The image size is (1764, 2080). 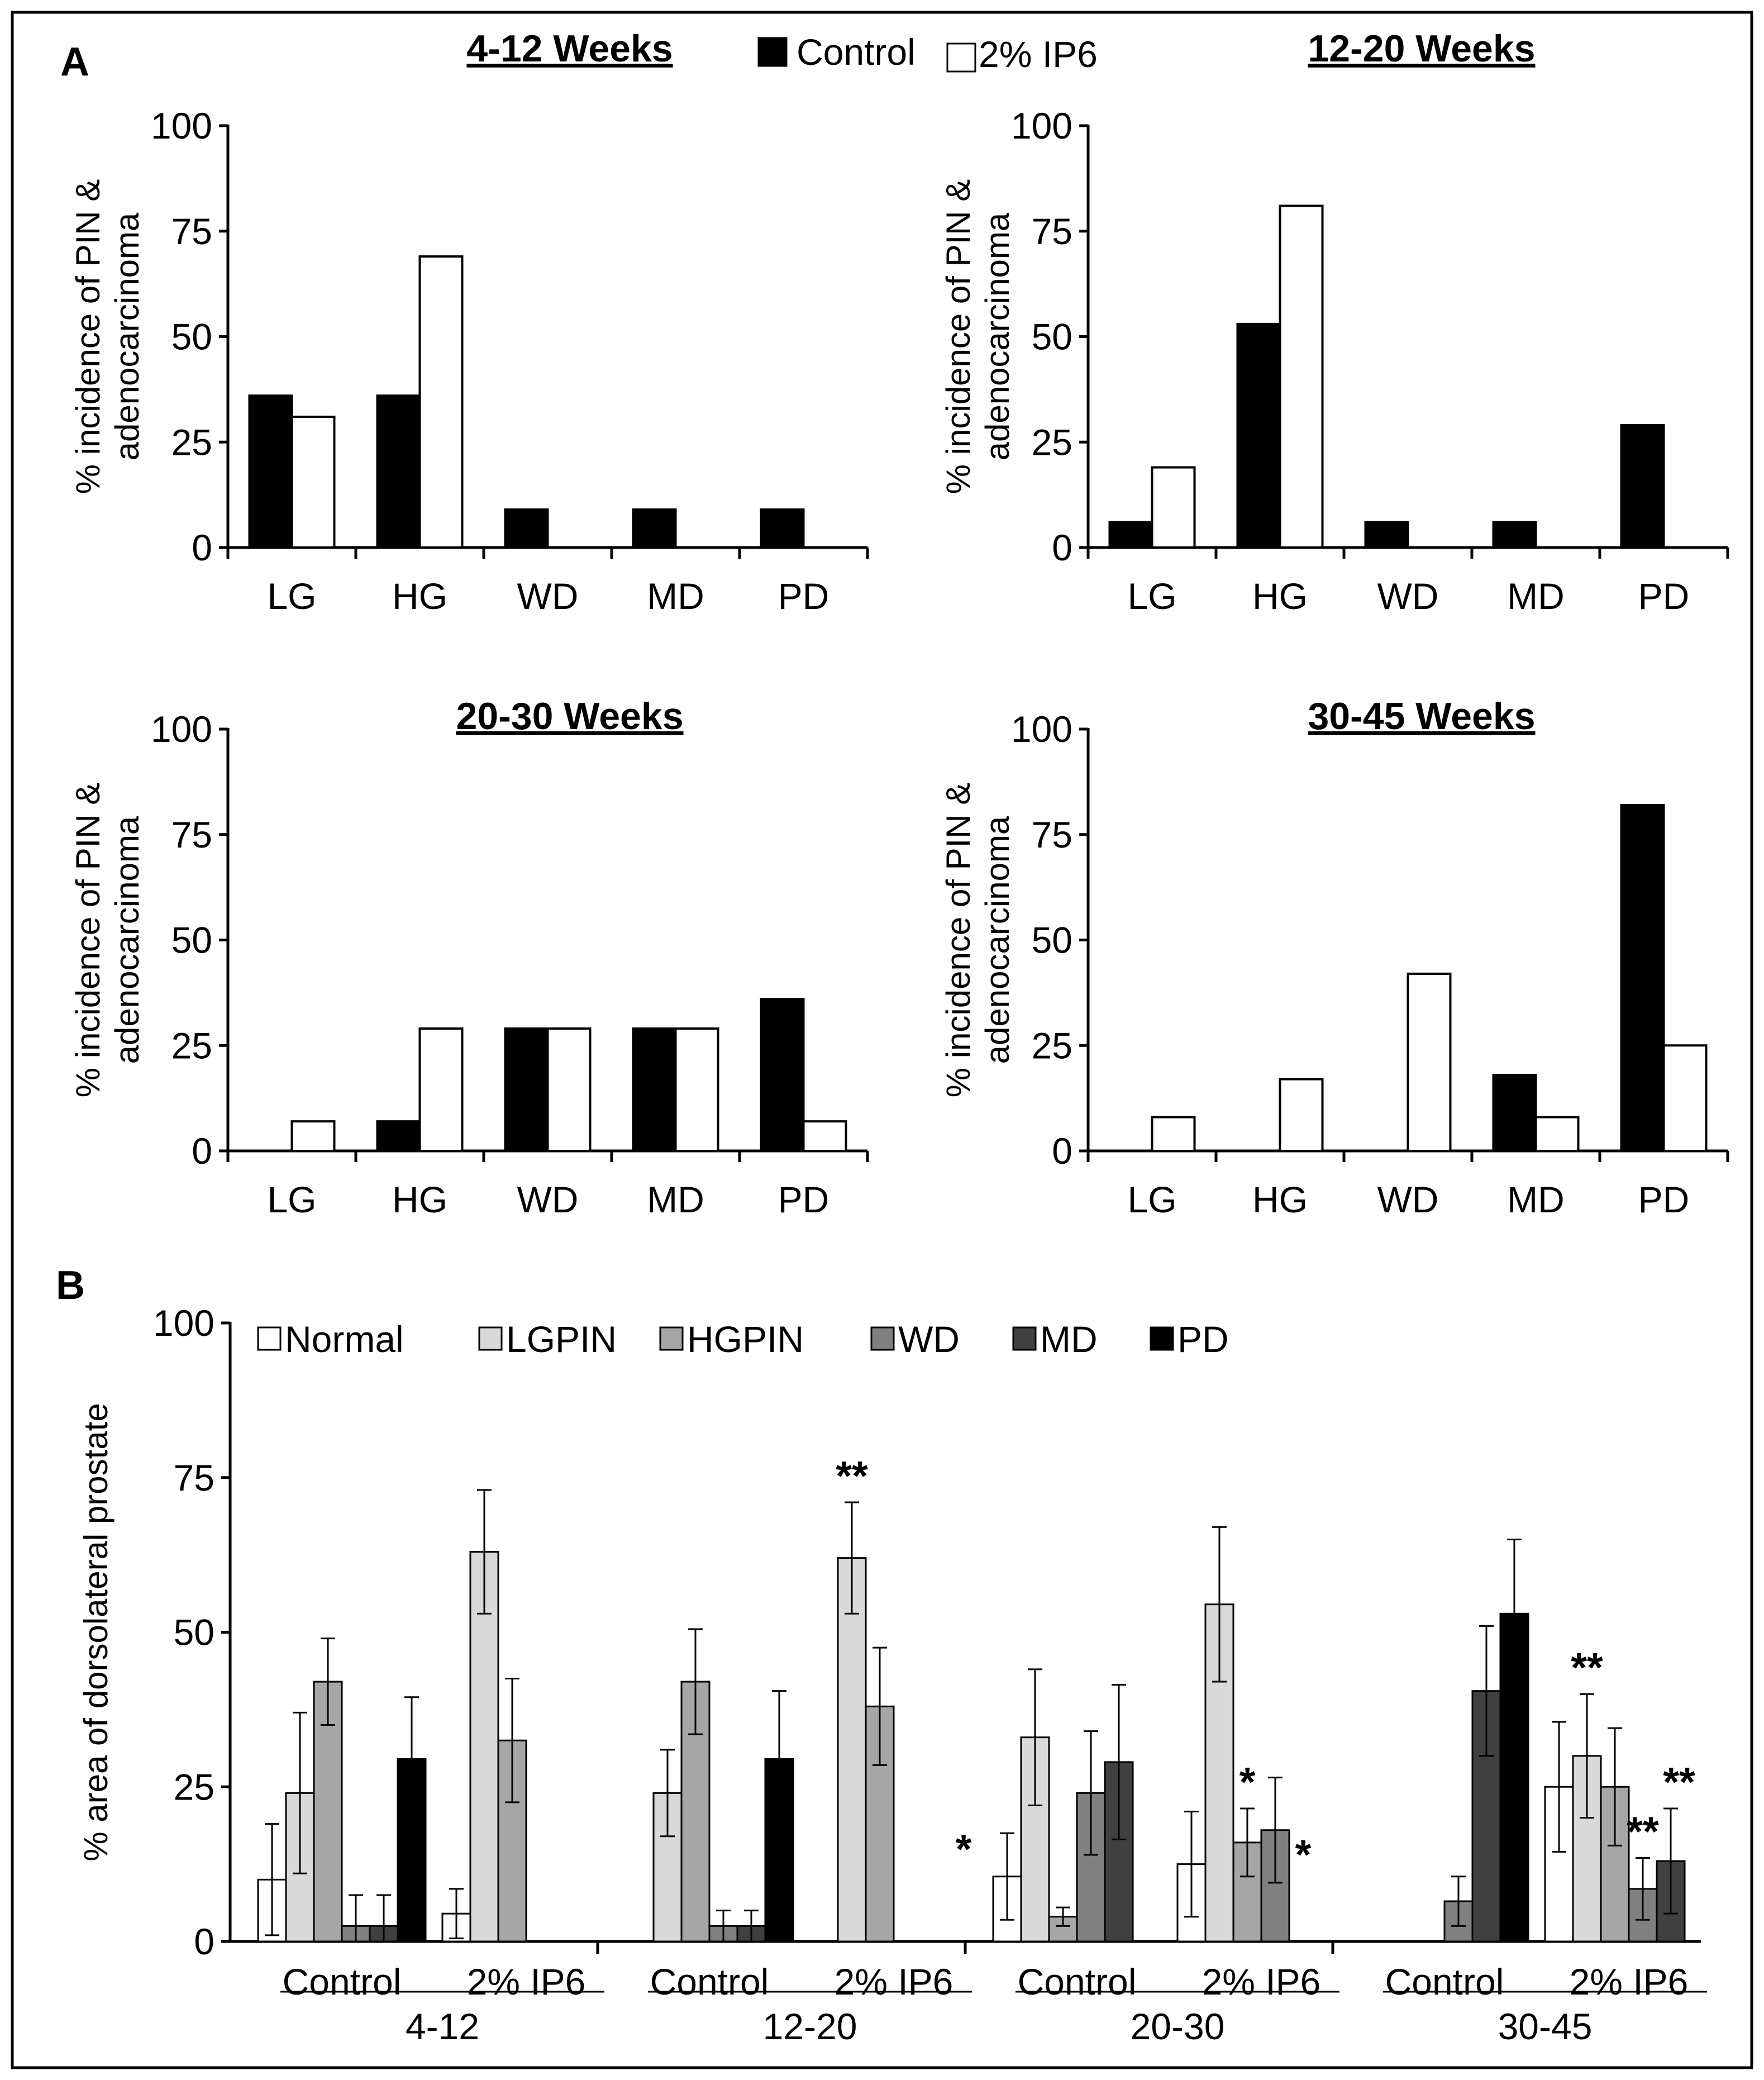 I want to click on legend-swatch-lgpin, so click(x=491, y=1338).